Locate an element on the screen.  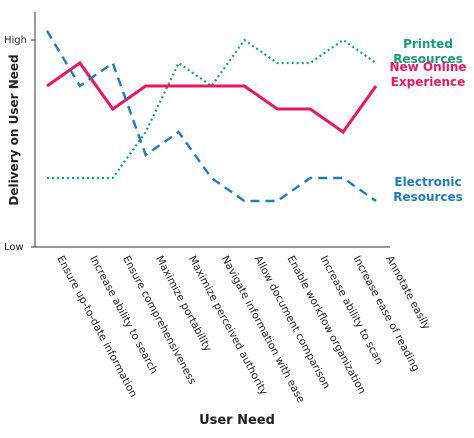
x-tick-label: Increase ease of reading is located at coordinates (385, 314).